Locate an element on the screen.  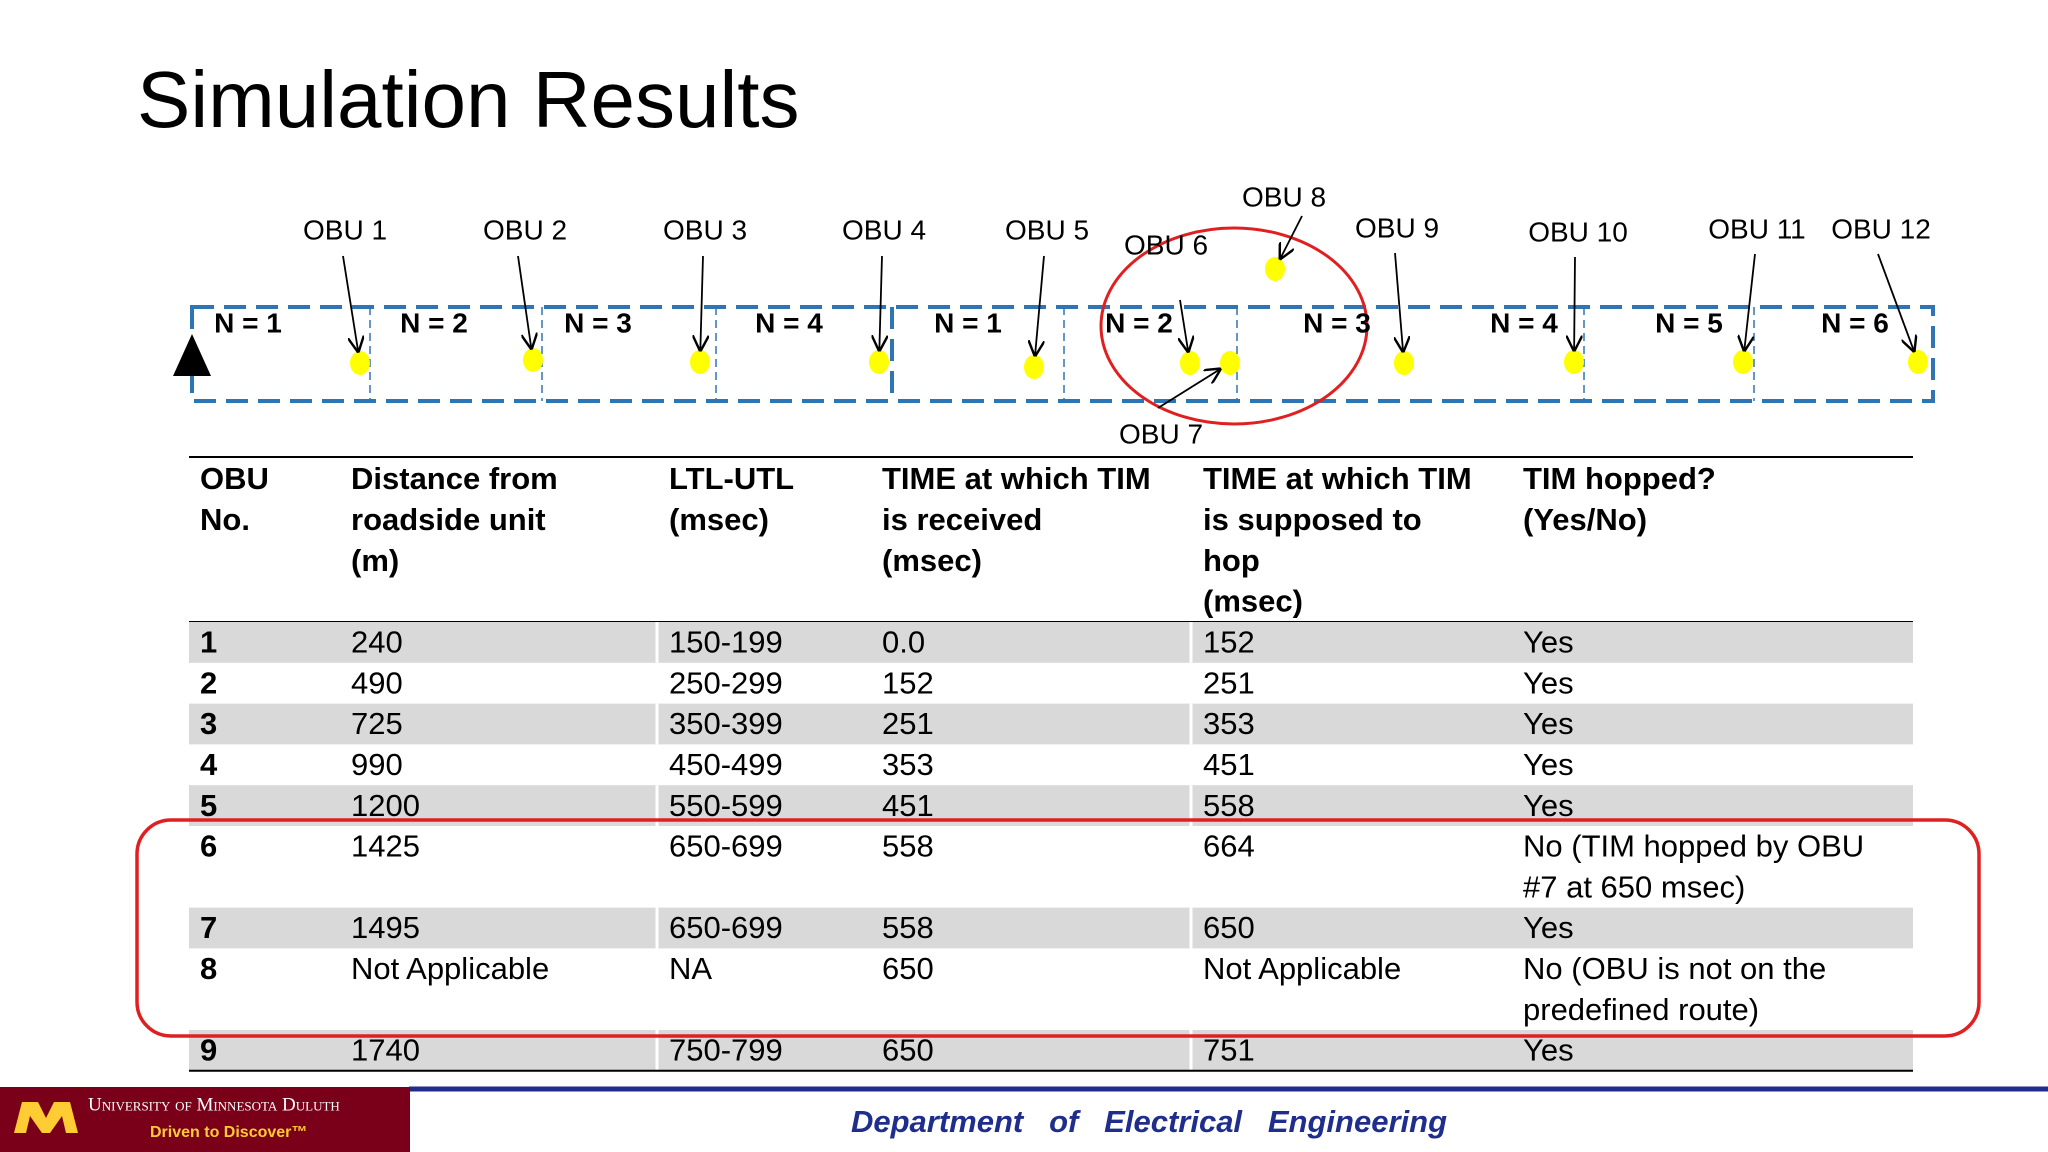
obu-label: OBU 6 is located at coordinates (1166, 244).